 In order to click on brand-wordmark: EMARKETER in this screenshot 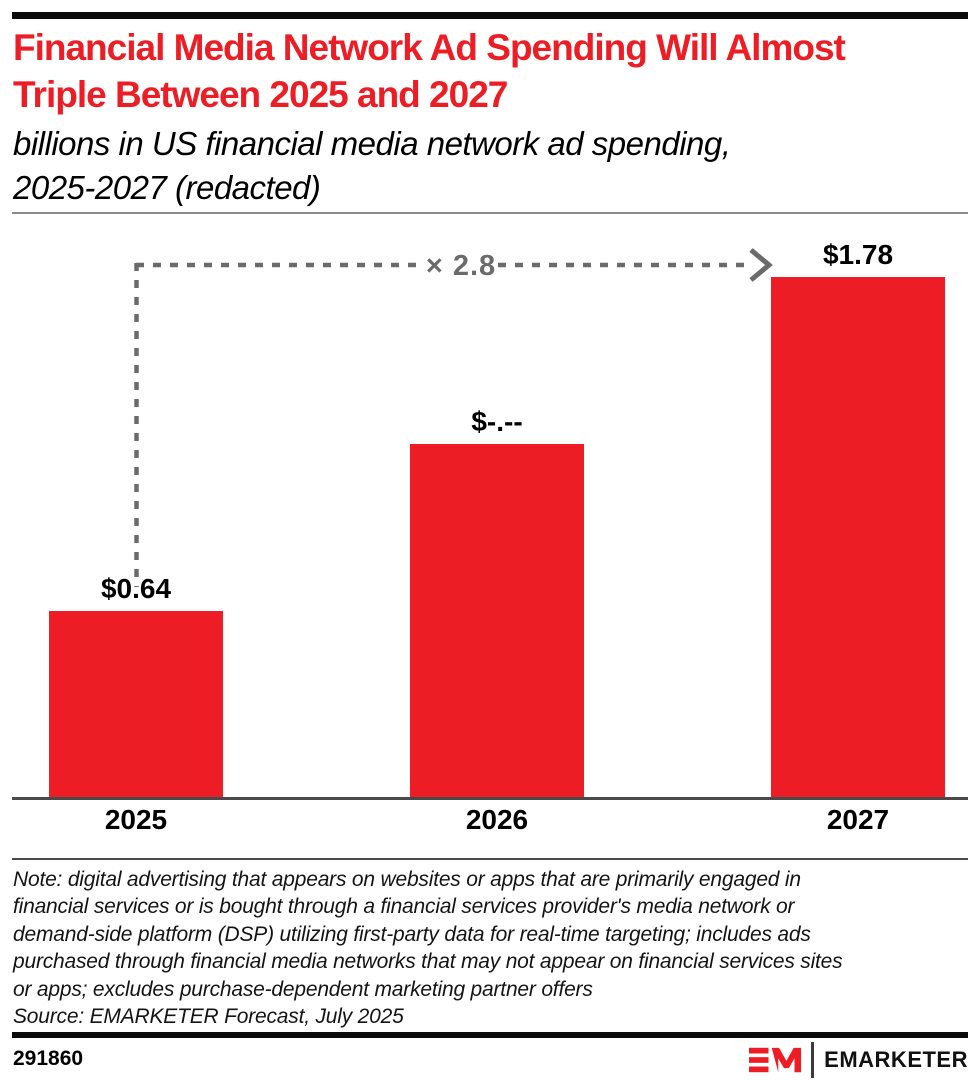, I will do `click(896, 1059)`.